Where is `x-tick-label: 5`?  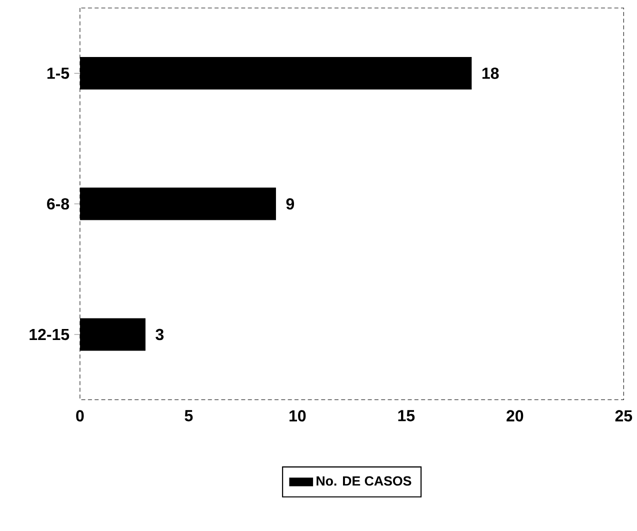
x-tick-label: 5 is located at coordinates (188, 416).